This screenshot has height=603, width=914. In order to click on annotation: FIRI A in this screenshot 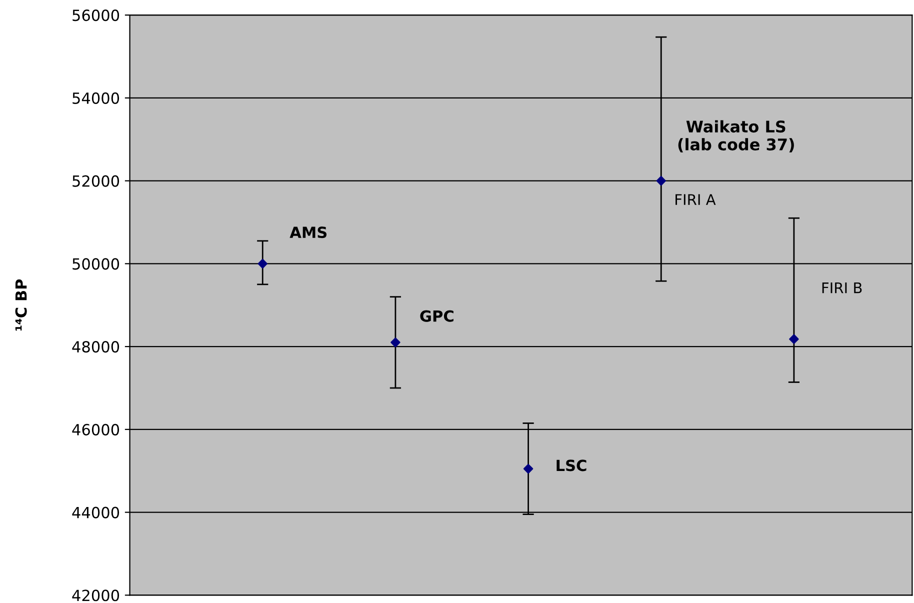, I will do `click(696, 199)`.